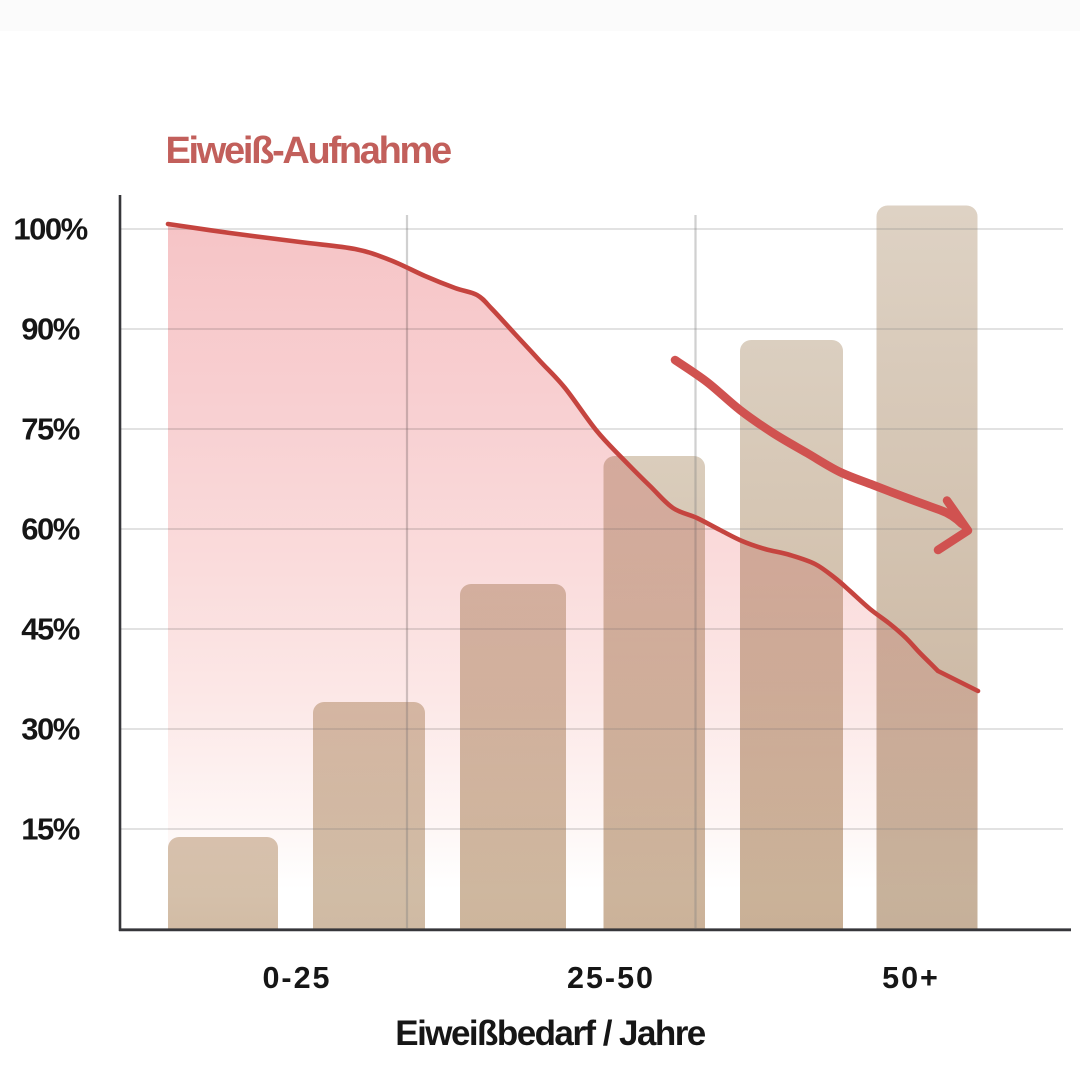  Describe the element at coordinates (50, 729) in the screenshot. I see `svg-text: 30%` at that location.